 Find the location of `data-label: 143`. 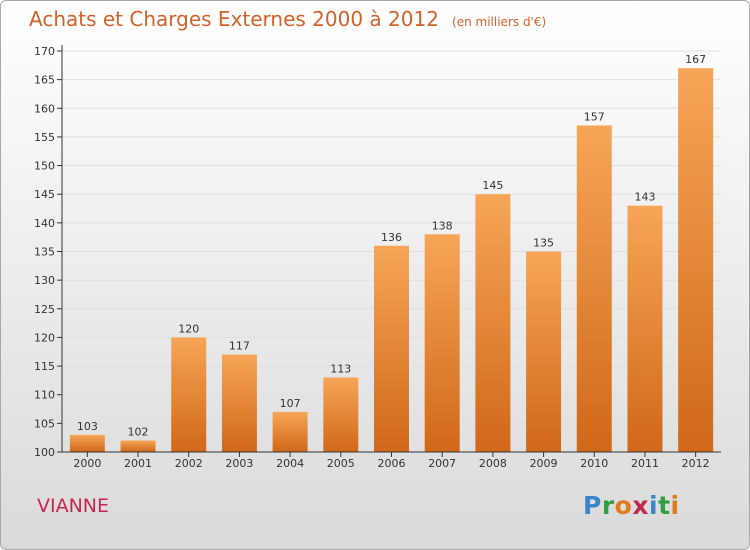

data-label: 143 is located at coordinates (644, 197).